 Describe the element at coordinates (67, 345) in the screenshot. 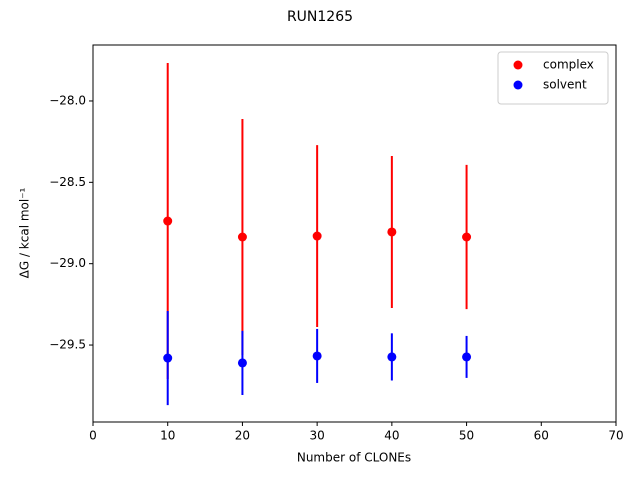

I see `y-tick-label: −29.5` at that location.